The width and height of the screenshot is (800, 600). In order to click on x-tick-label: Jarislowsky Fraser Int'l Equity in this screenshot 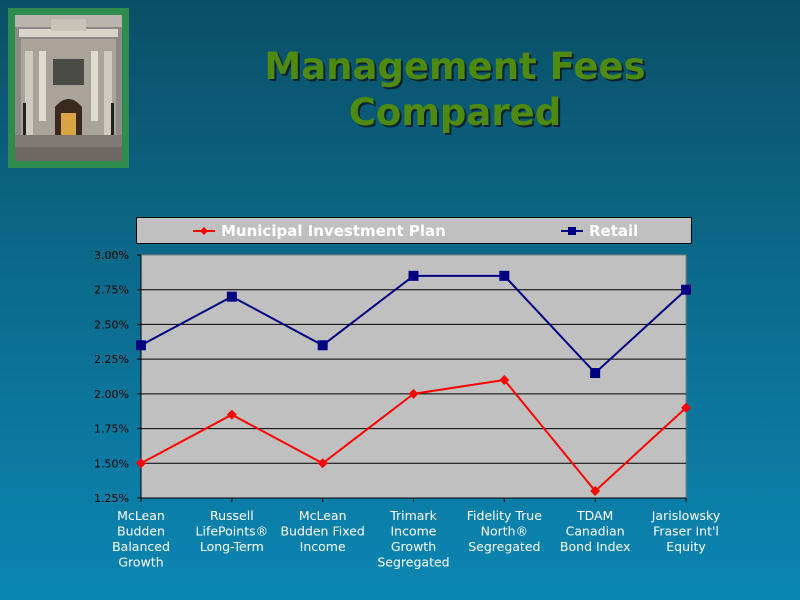, I will do `click(686, 531)`.